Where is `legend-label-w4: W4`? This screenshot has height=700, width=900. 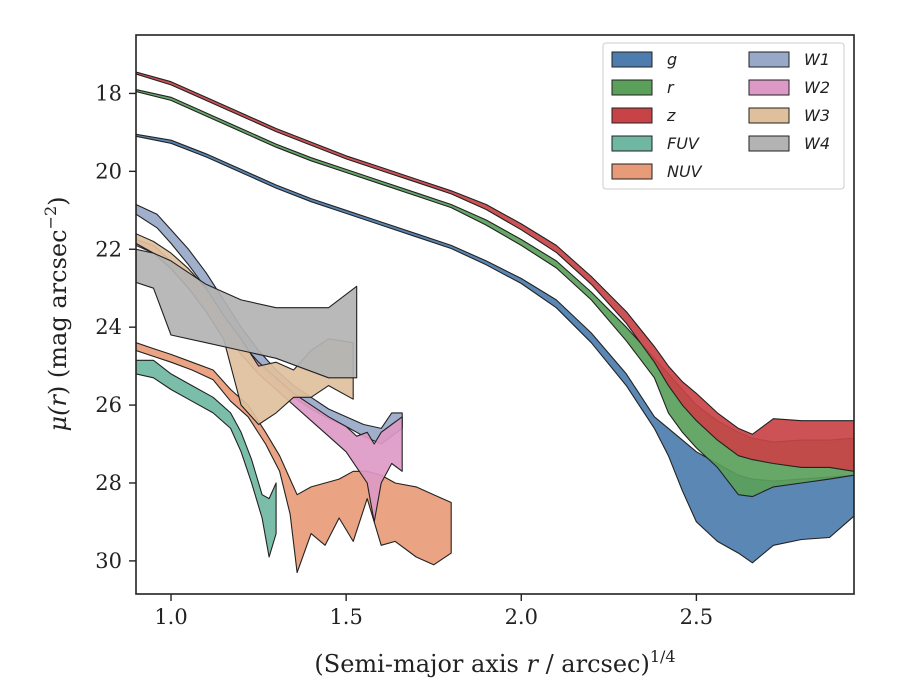 legend-label-w4: W4 is located at coordinates (817, 143).